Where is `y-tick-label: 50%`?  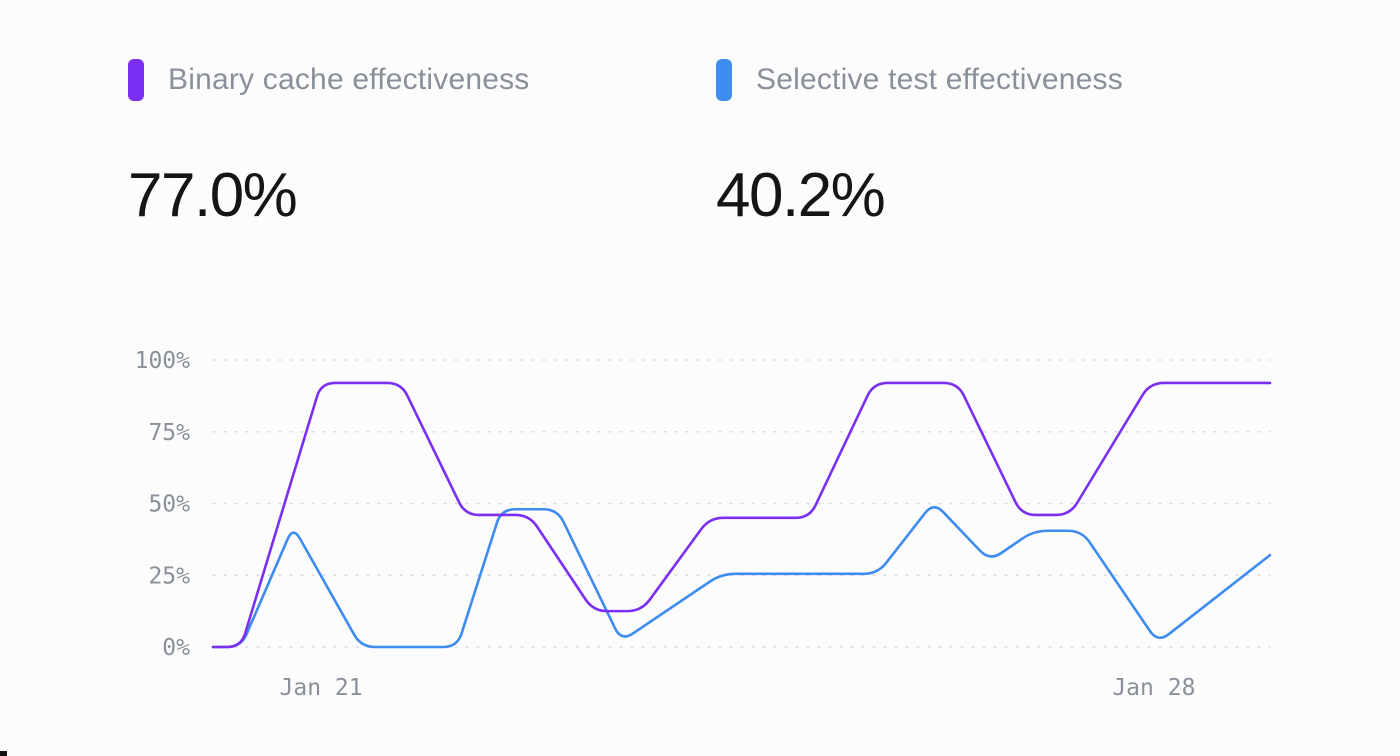 y-tick-label: 50% is located at coordinates (169, 505).